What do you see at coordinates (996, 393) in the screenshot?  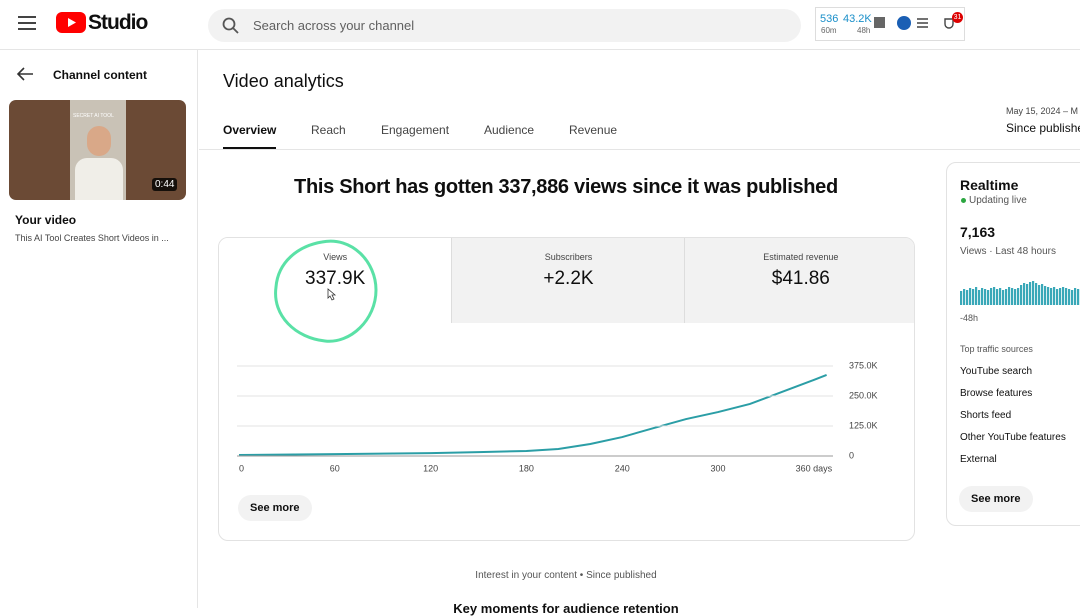 I see `traffic-source: Browse features` at bounding box center [996, 393].